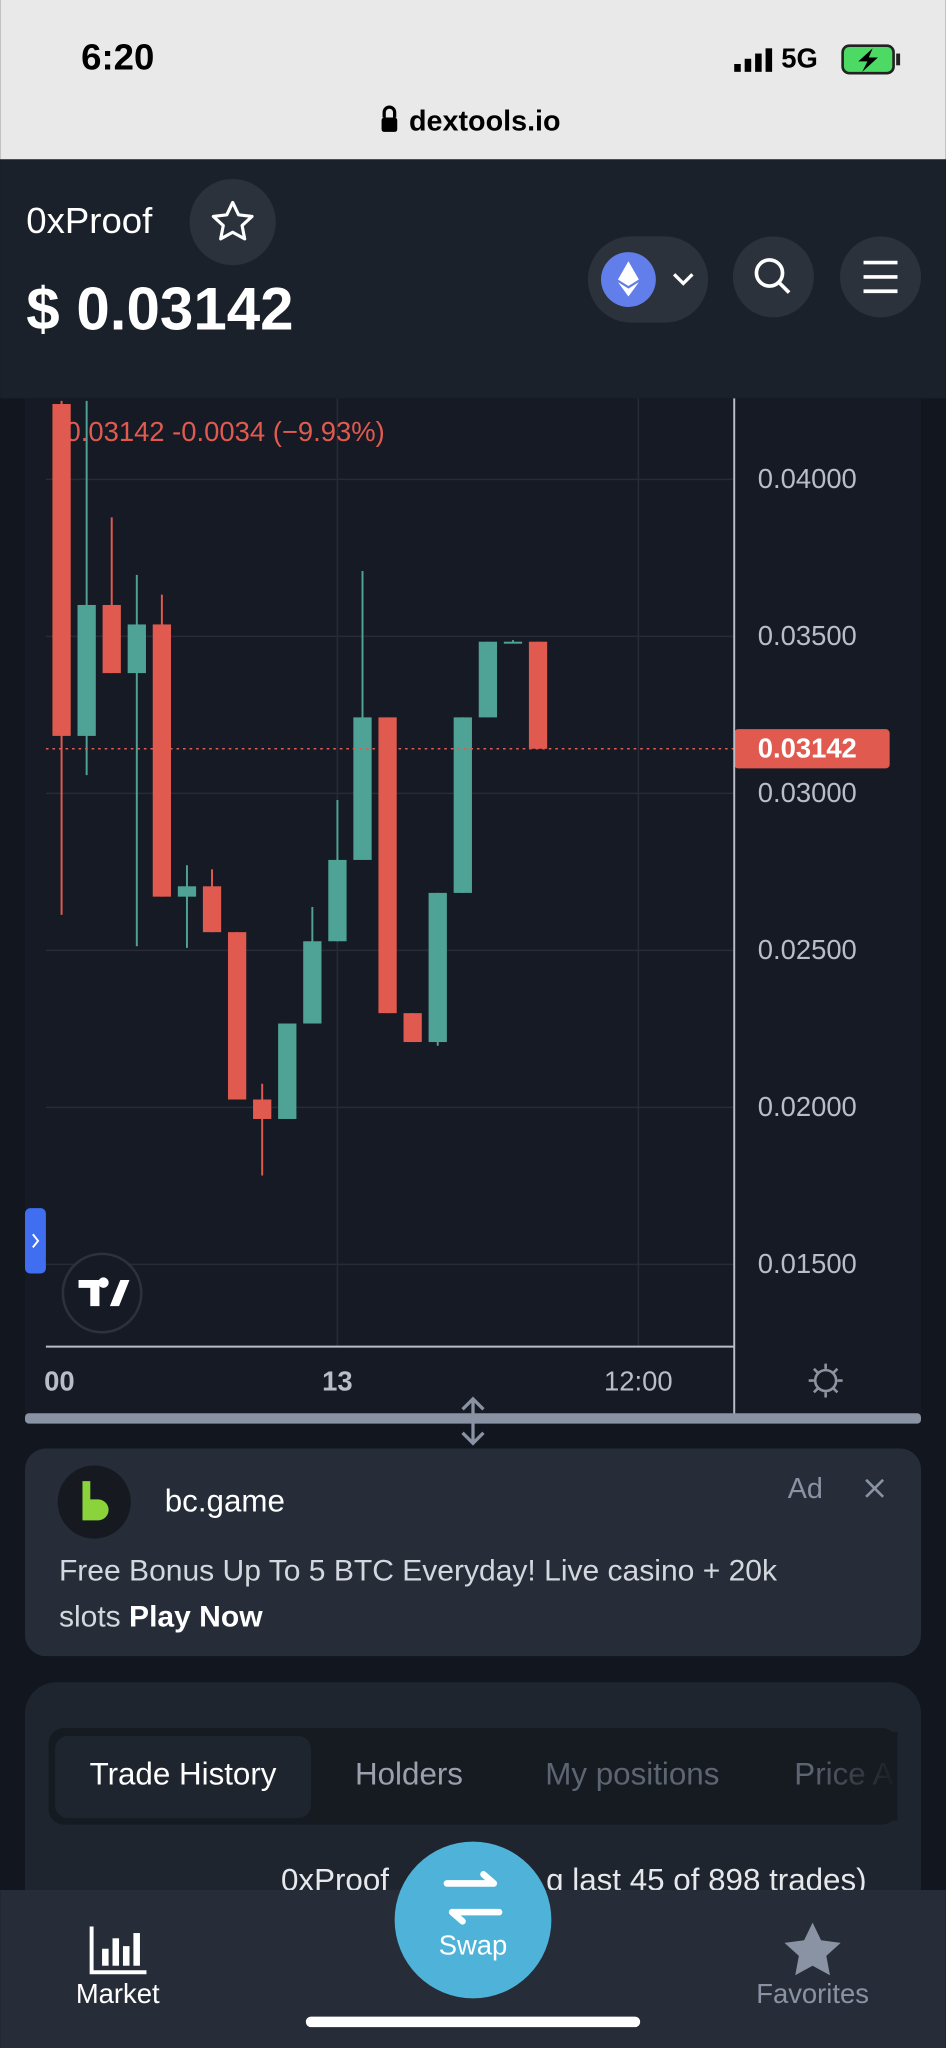 Image resolution: width=946 pixels, height=2048 pixels. I want to click on price: $ 0.03142, so click(159, 308).